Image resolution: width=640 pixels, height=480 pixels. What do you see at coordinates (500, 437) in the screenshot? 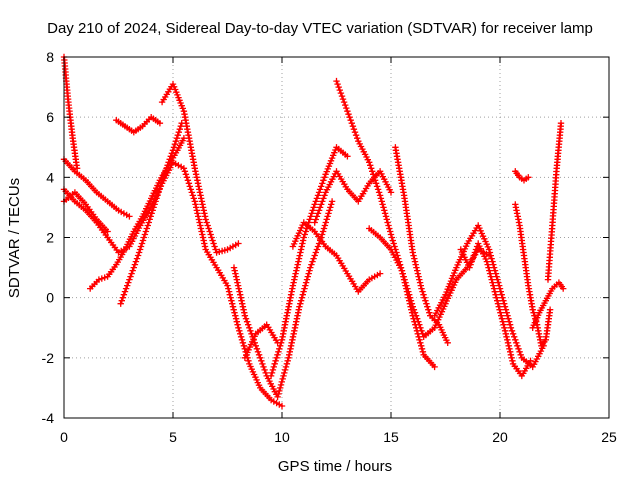
I see `x-tick-label: 20` at bounding box center [500, 437].